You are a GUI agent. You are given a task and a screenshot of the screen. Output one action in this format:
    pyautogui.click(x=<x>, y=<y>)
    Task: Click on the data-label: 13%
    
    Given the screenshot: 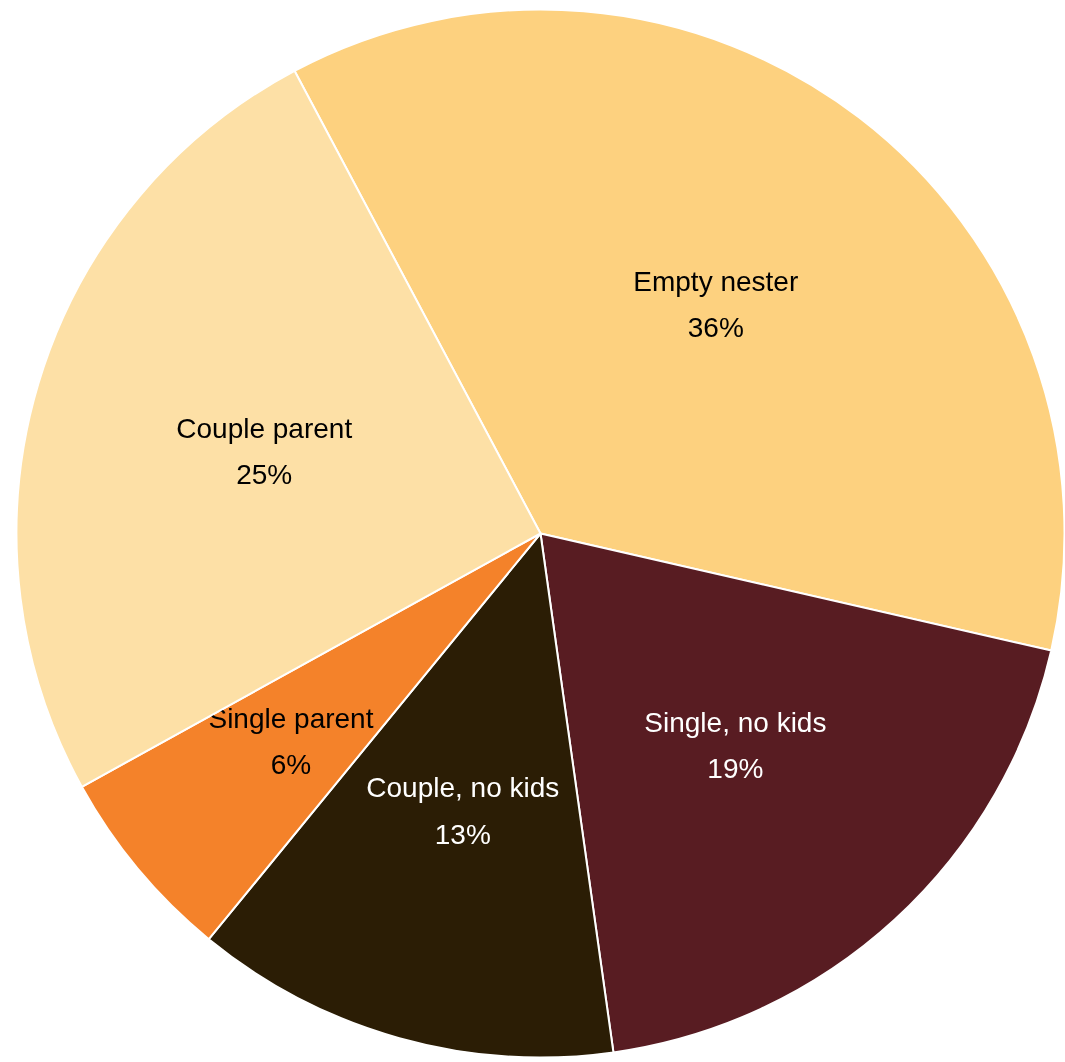 What is the action you would take?
    pyautogui.click(x=462, y=834)
    